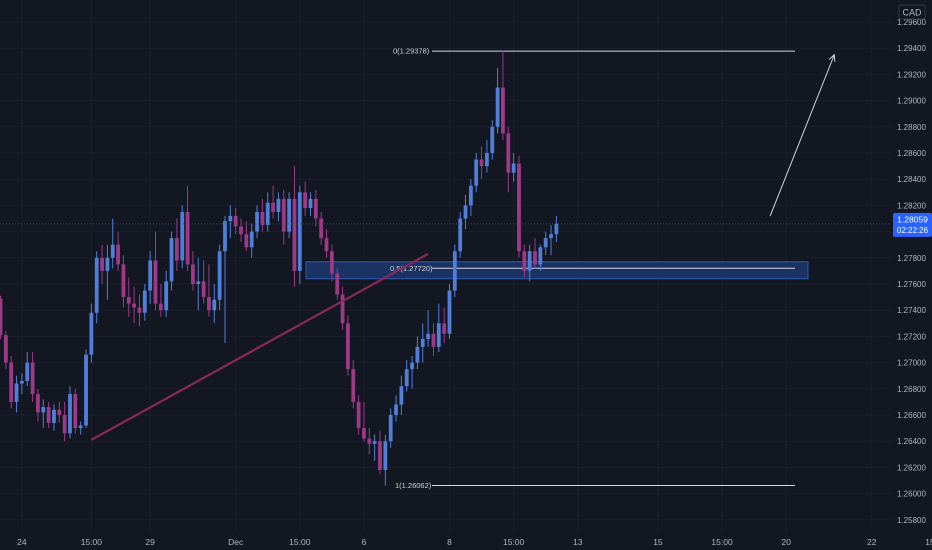 Image resolution: width=932 pixels, height=550 pixels. Describe the element at coordinates (22, 542) in the screenshot. I see `time-tick-label: 24` at that location.